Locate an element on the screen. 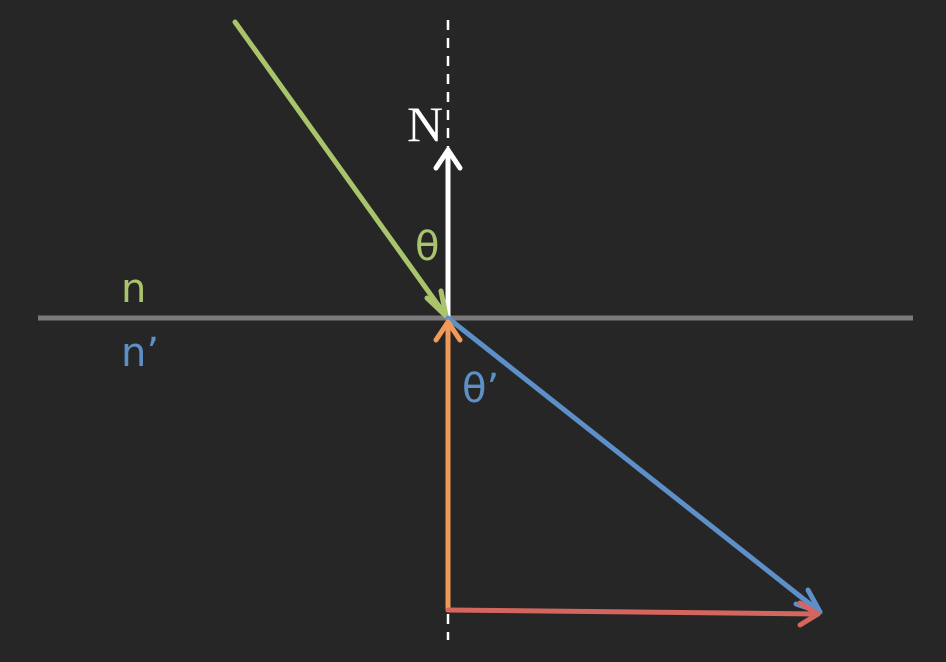 This screenshot has width=946, height=662. incident-ray is located at coordinates (340, 169).